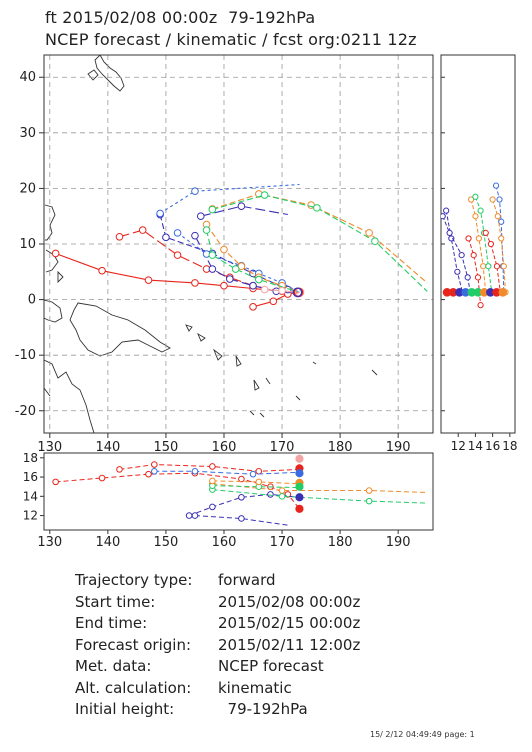 This screenshot has width=532, height=752. I want to click on bottom-trajectories, so click(240, 490).